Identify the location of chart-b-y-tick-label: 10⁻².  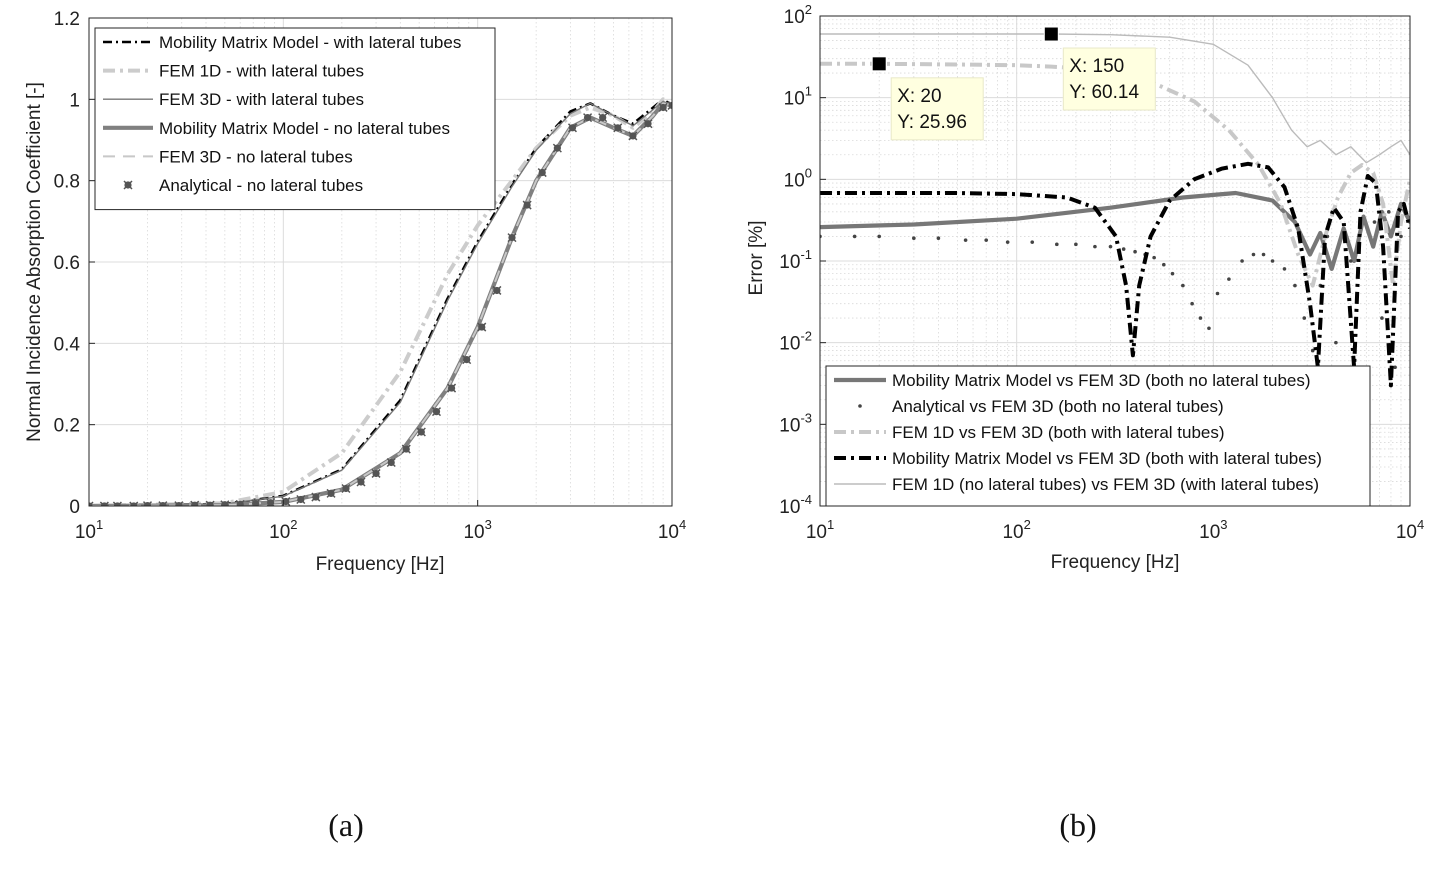
(795, 342).